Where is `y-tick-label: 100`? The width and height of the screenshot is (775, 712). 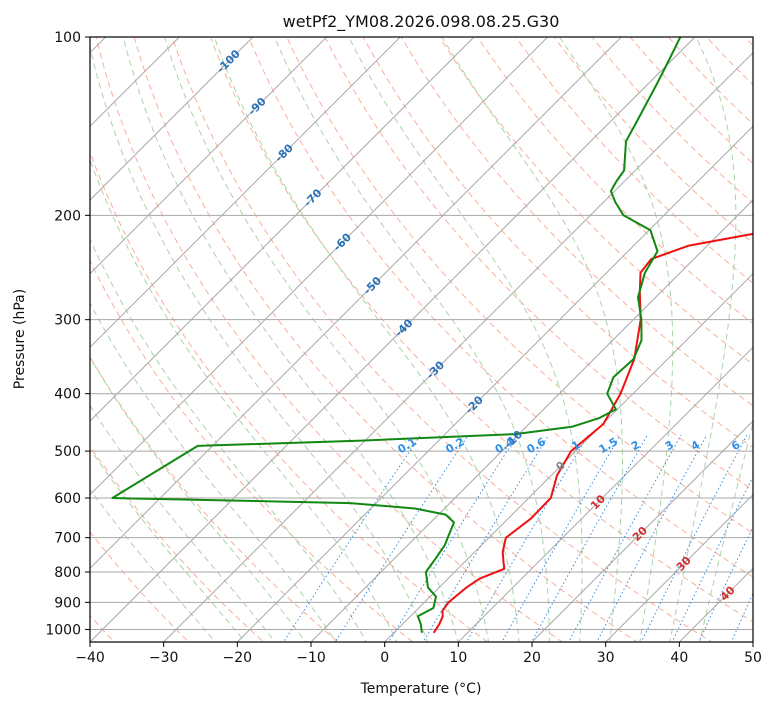
y-tick-label: 100 is located at coordinates (67, 38).